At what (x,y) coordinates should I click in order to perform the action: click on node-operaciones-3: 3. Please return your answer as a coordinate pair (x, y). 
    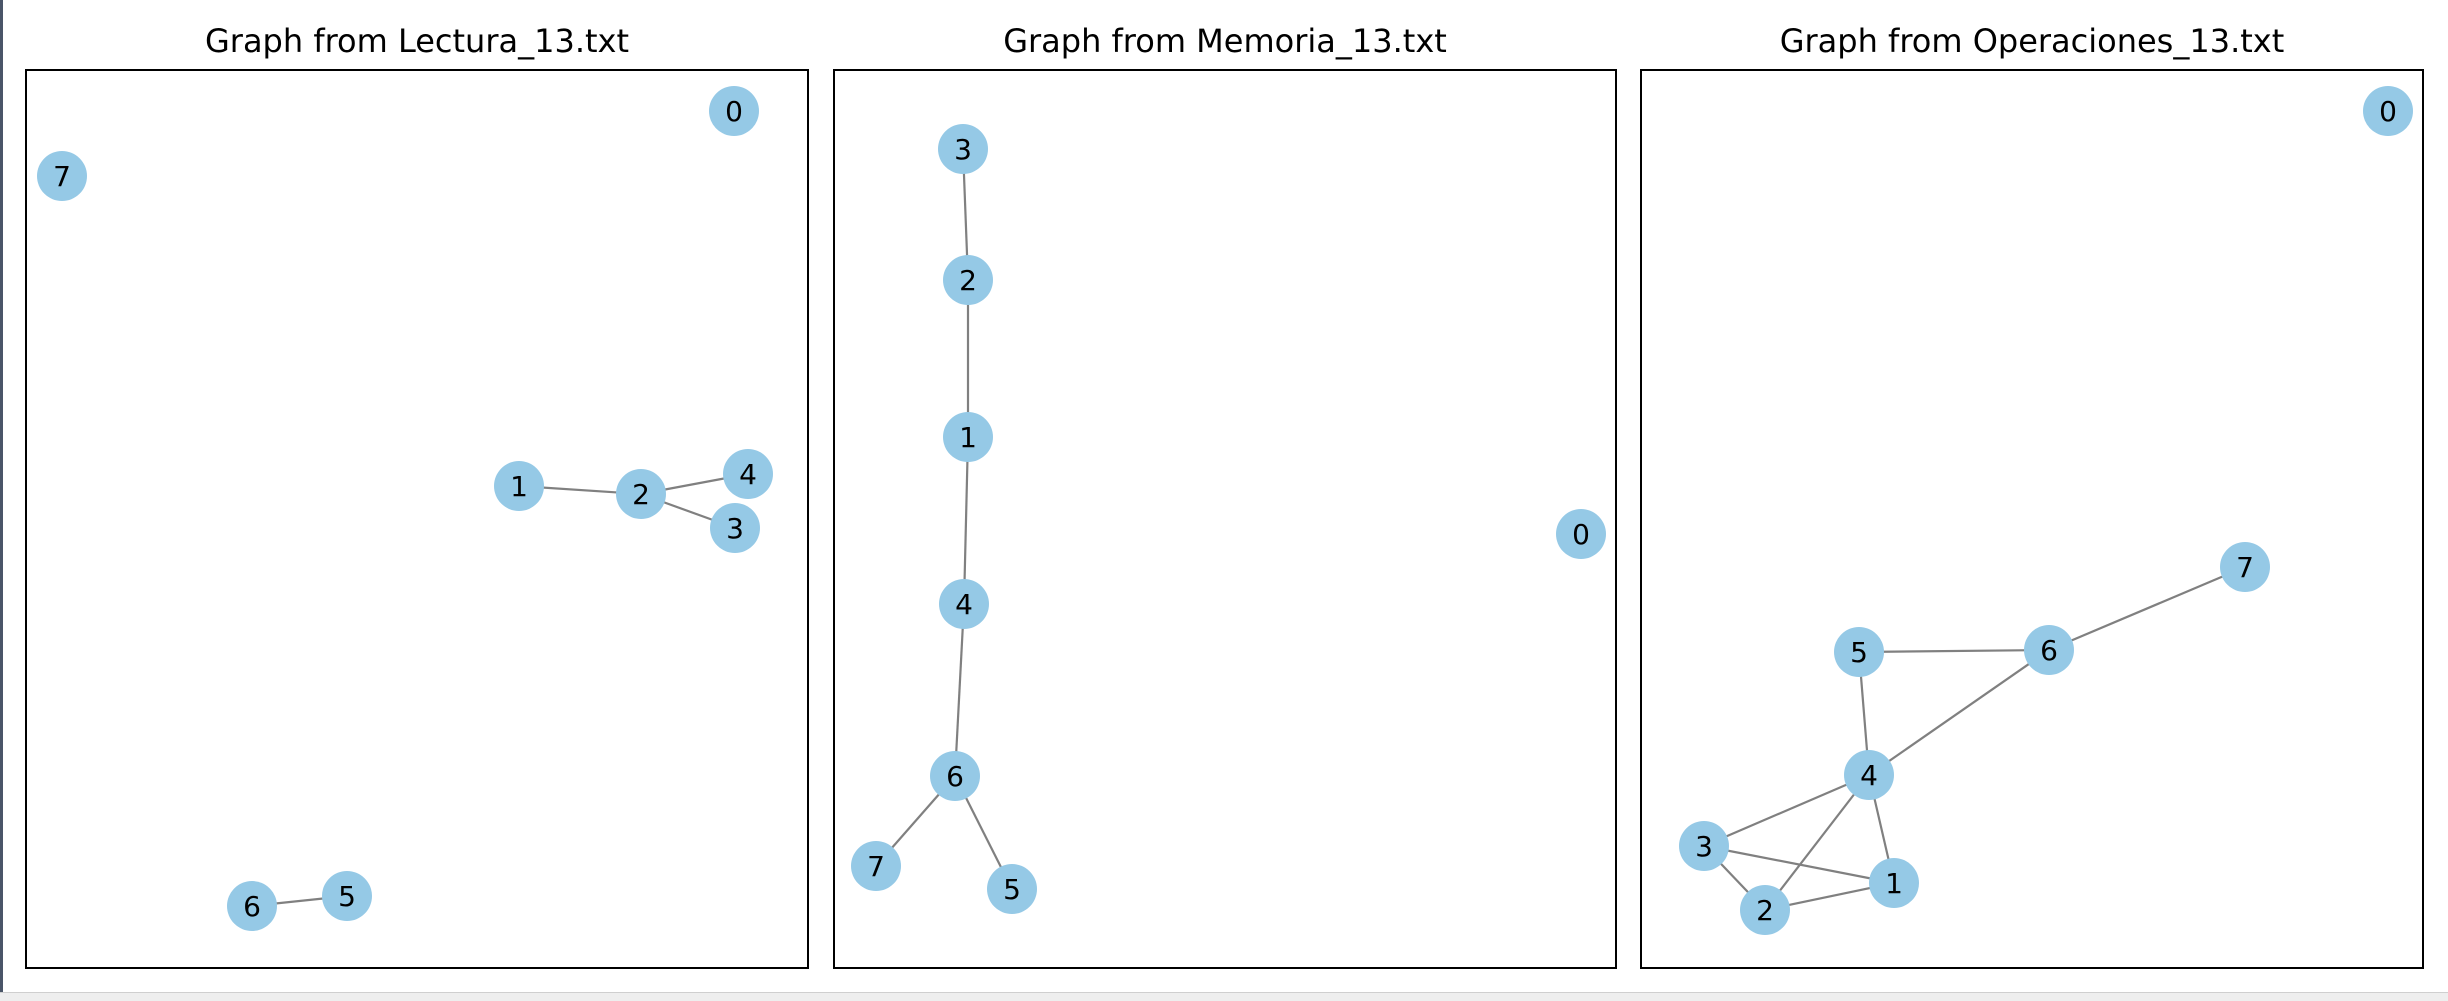
    Looking at the image, I should click on (1704, 846).